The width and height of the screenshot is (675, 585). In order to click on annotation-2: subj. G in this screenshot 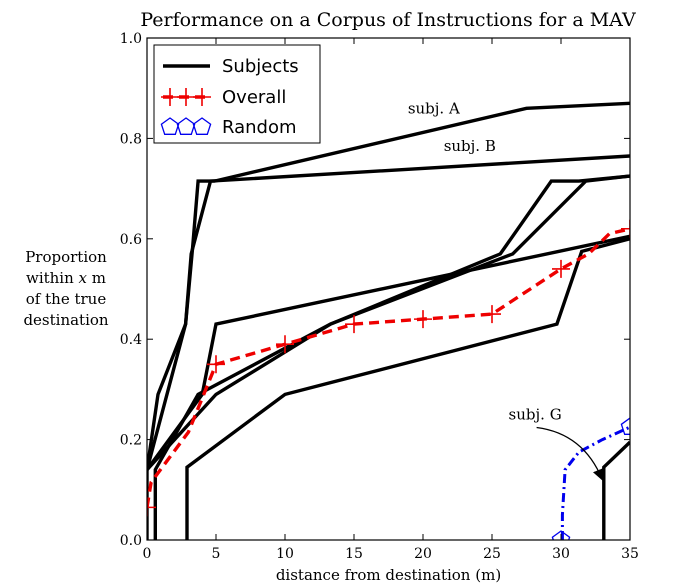, I will do `click(535, 415)`.